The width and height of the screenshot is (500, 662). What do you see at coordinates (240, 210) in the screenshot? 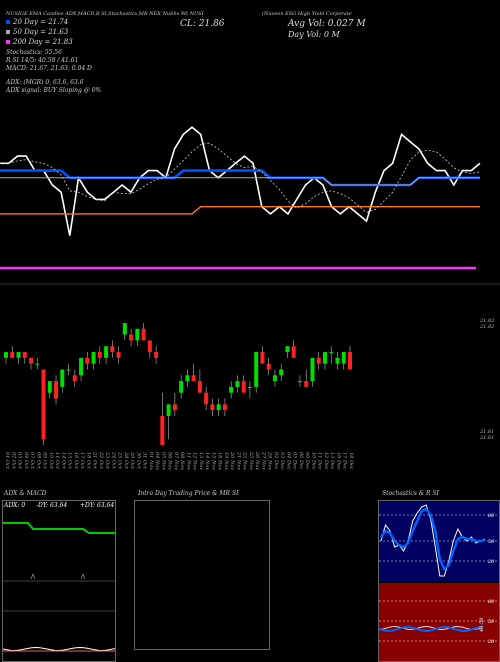
I see `series-line-200-day` at bounding box center [240, 210].